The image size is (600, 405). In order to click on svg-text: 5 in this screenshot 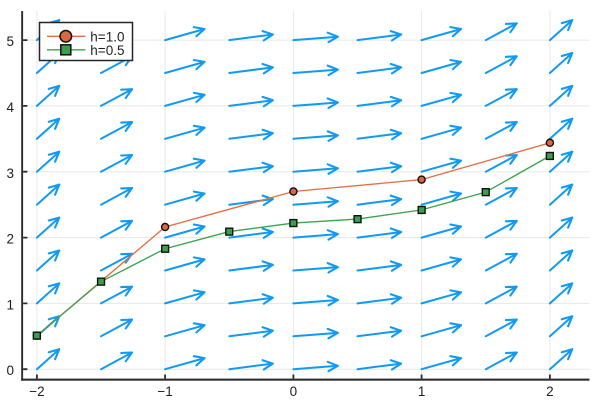, I will do `click(10, 41)`.